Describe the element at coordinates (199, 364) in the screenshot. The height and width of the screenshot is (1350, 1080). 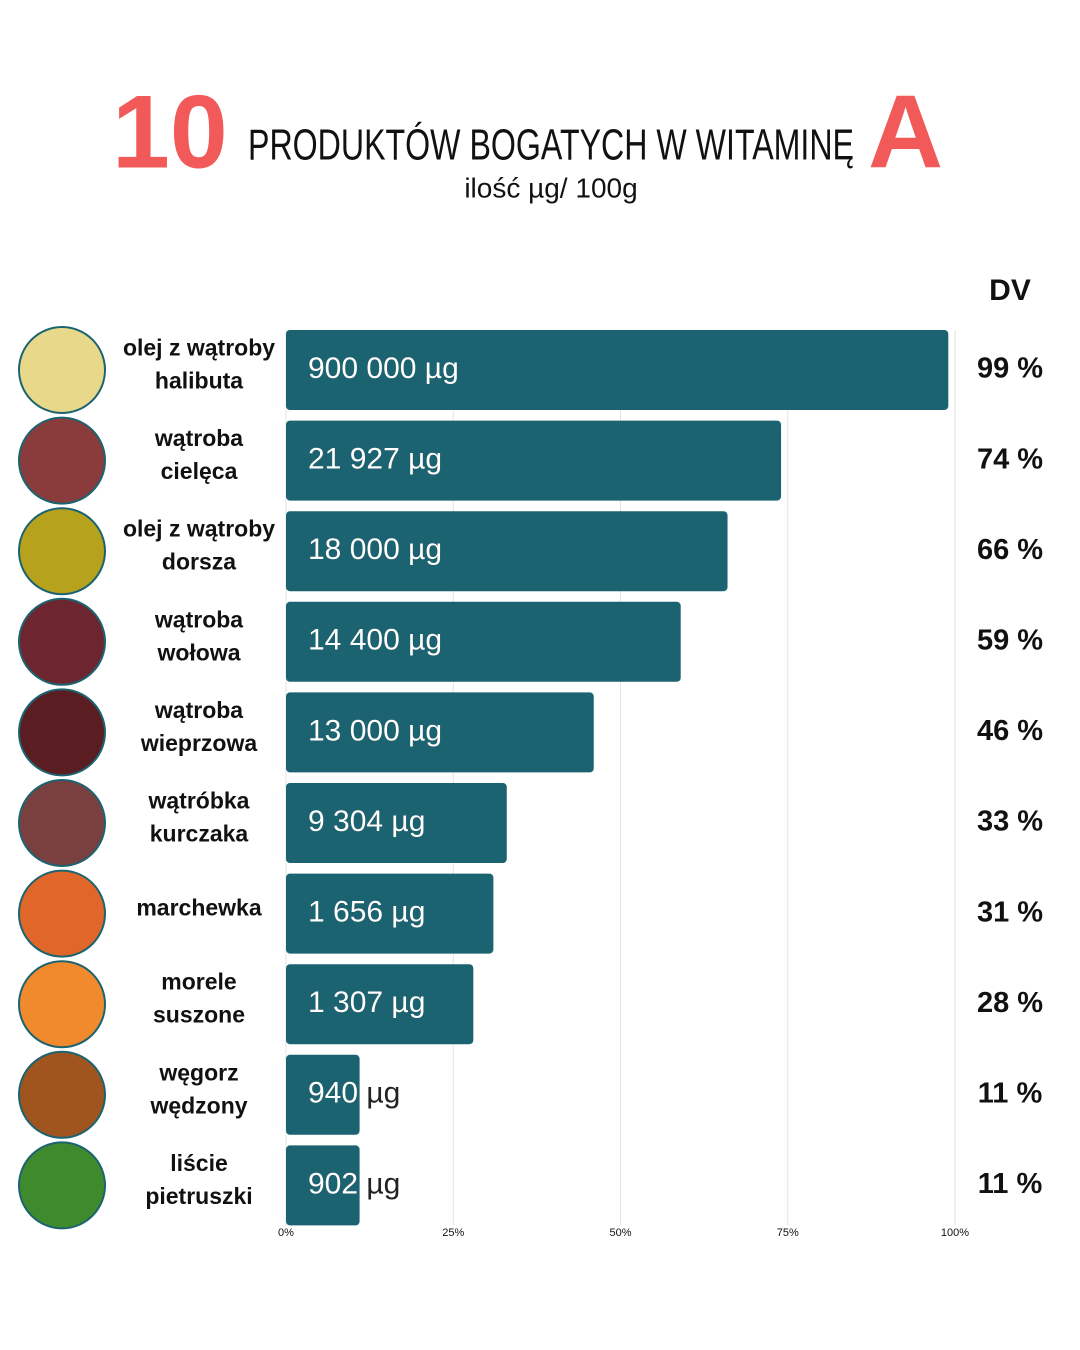
I see `category-label: olej z wątroby halibuta` at that location.